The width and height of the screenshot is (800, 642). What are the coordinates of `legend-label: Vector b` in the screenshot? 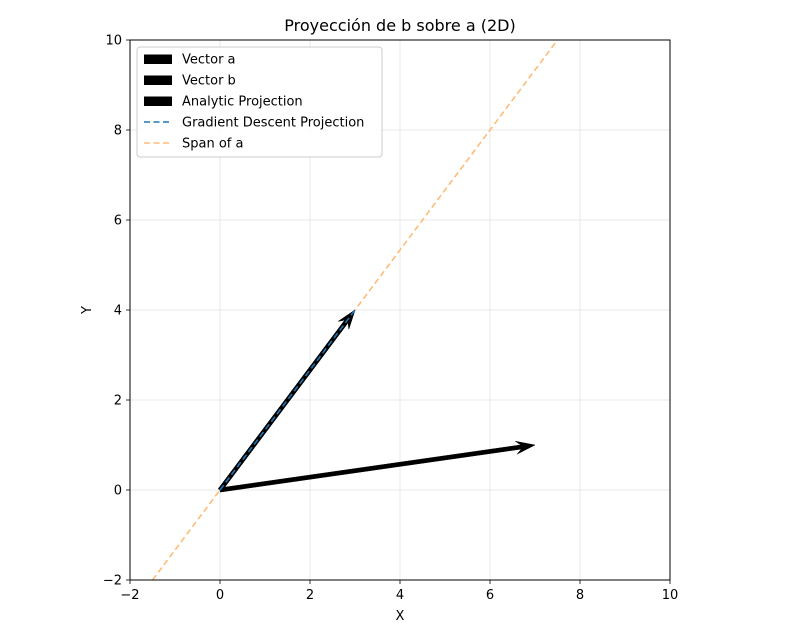 It's located at (209, 81).